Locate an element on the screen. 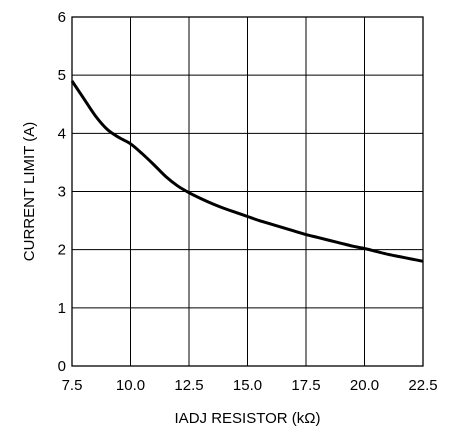 The height and width of the screenshot is (441, 456). x-tick-label: 15.0 is located at coordinates (247, 385).